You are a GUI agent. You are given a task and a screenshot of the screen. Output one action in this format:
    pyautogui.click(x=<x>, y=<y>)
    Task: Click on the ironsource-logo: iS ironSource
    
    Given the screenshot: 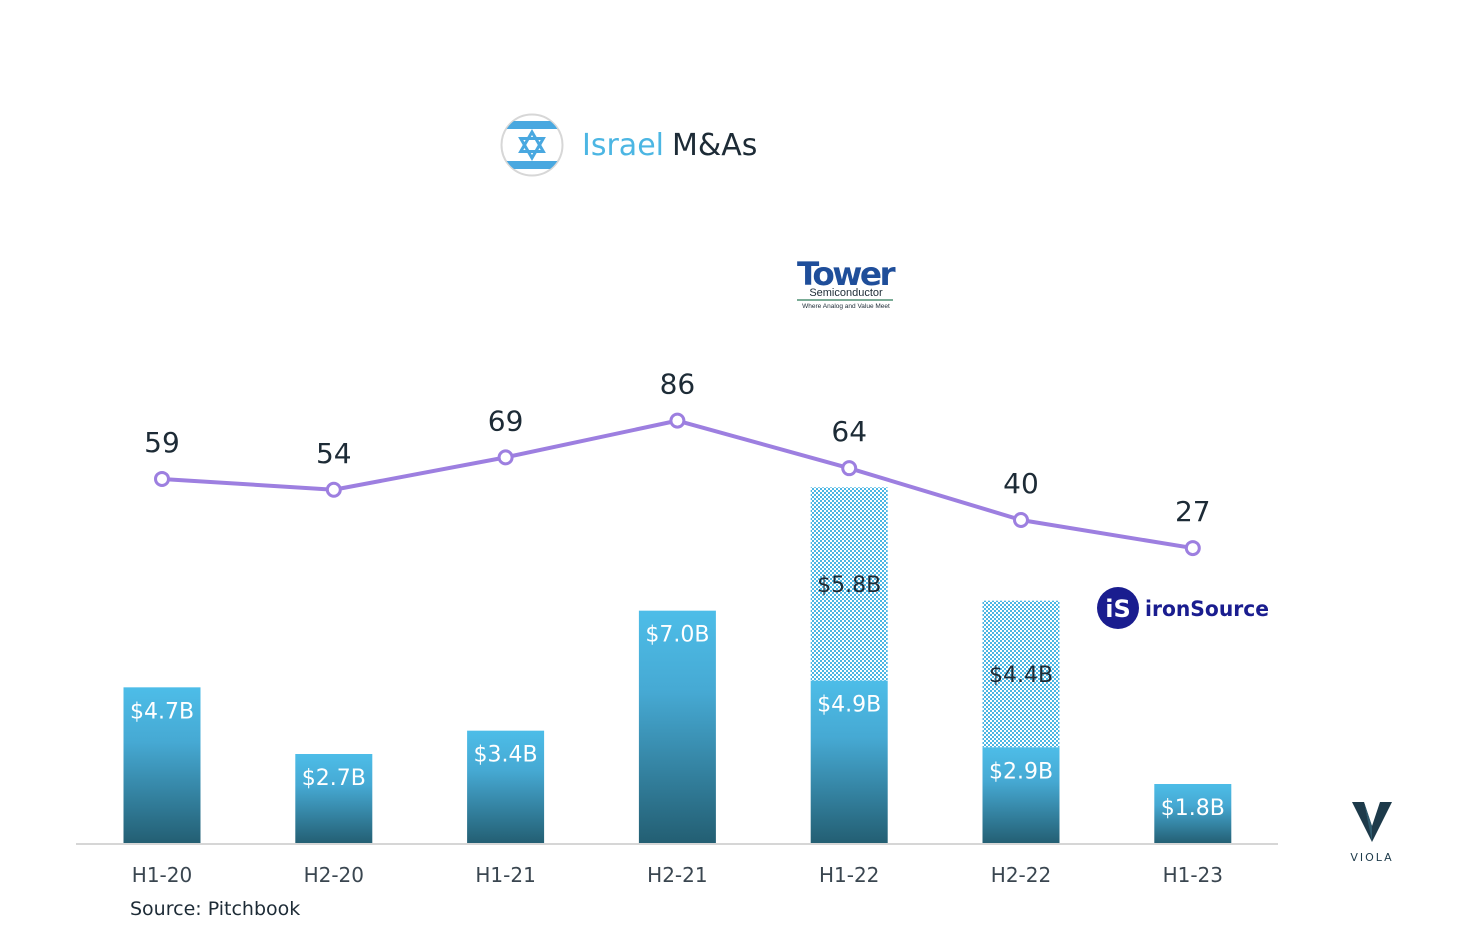 What is the action you would take?
    pyautogui.click(x=1183, y=608)
    